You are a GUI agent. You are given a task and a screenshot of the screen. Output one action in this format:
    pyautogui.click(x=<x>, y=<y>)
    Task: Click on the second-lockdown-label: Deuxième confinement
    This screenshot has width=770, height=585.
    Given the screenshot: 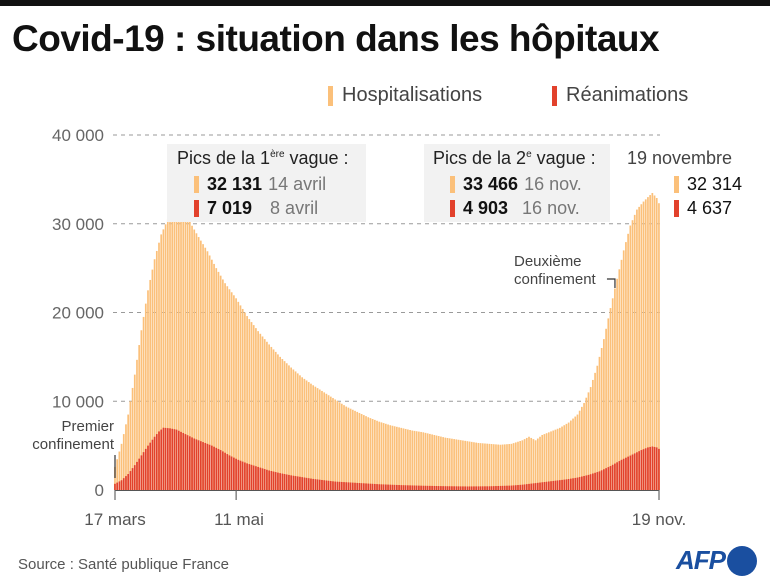 What is the action you would take?
    pyautogui.click(x=555, y=271)
    